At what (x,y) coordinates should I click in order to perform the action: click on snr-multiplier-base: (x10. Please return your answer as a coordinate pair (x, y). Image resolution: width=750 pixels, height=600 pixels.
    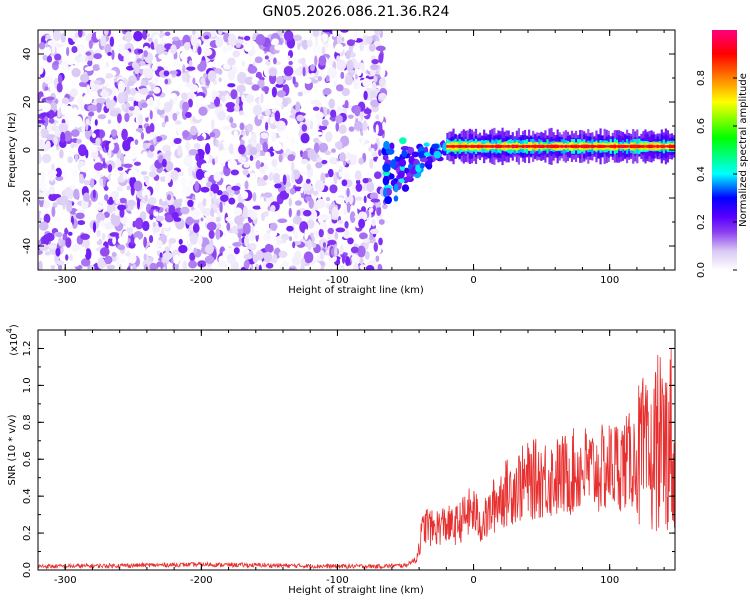
    Looking at the image, I should click on (14, 344).